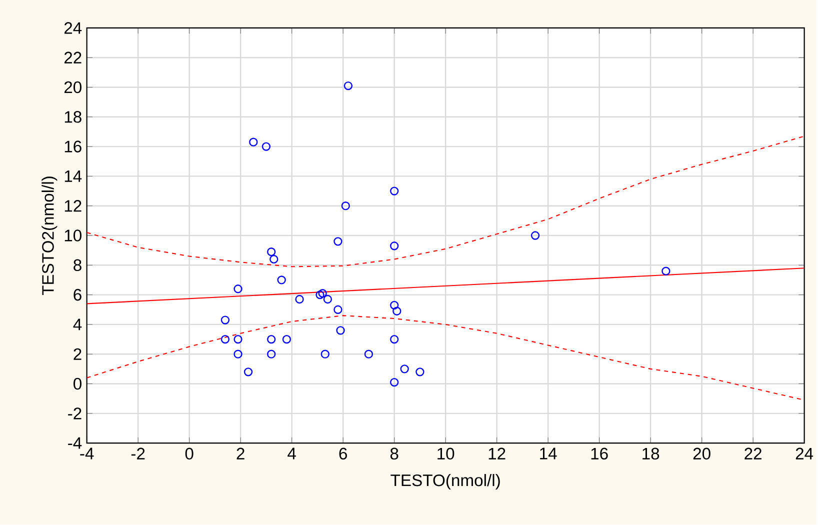  I want to click on y-tick-label: 20, so click(73, 87).